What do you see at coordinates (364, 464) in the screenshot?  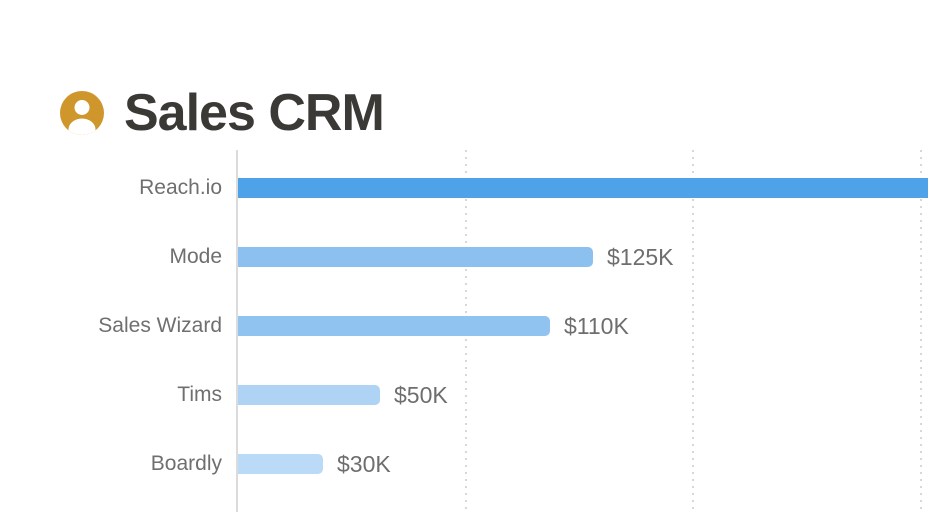 I see `value-label-boardly: $30K` at bounding box center [364, 464].